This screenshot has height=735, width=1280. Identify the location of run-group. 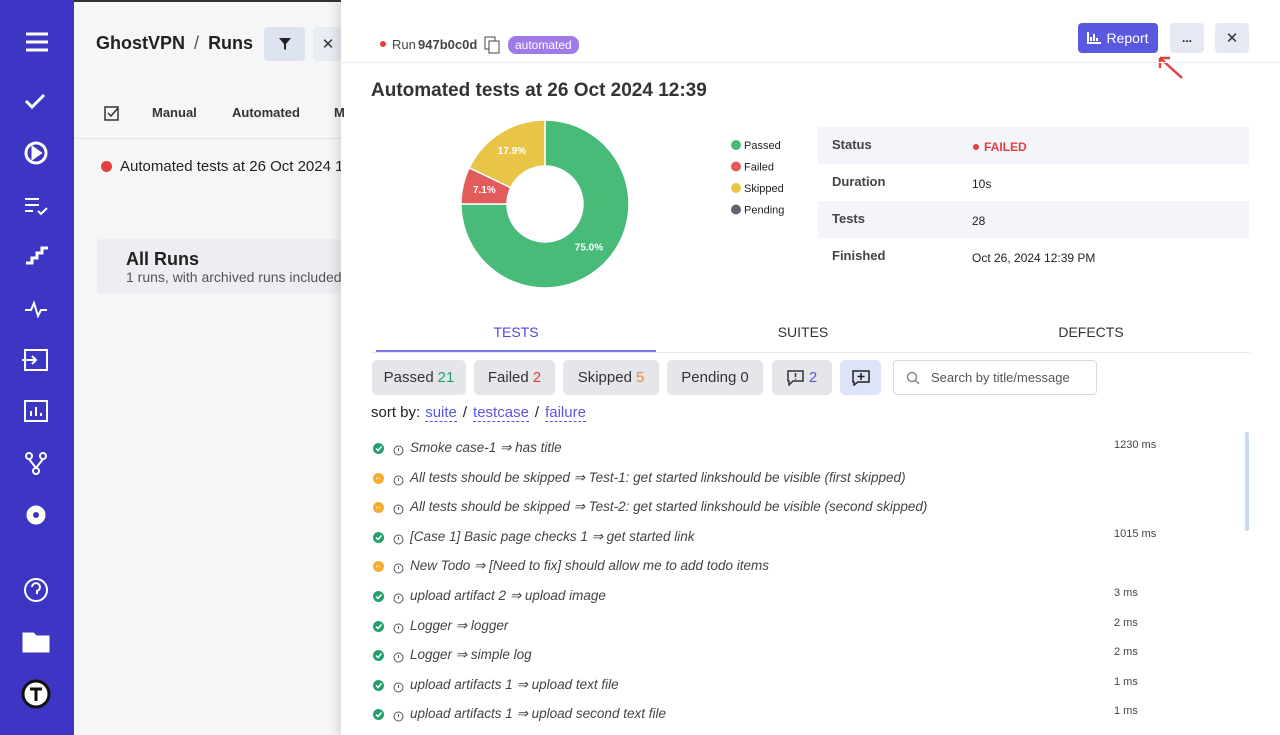
(219, 266).